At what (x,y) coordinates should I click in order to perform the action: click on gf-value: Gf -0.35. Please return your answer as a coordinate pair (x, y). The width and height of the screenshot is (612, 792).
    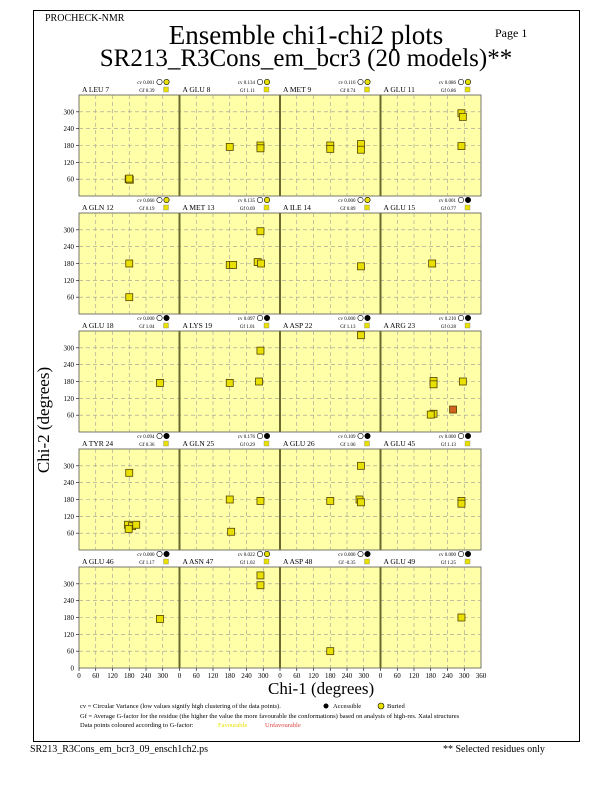
    Looking at the image, I should click on (347, 563).